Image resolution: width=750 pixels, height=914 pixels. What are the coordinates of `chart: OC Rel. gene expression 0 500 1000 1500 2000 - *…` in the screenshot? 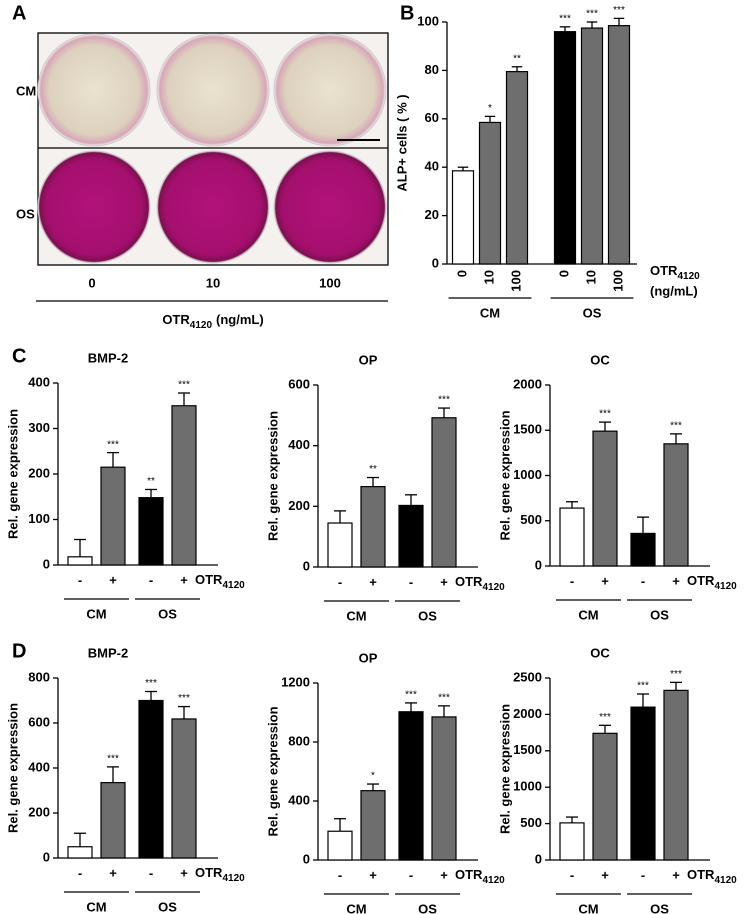 It's located at (617, 487).